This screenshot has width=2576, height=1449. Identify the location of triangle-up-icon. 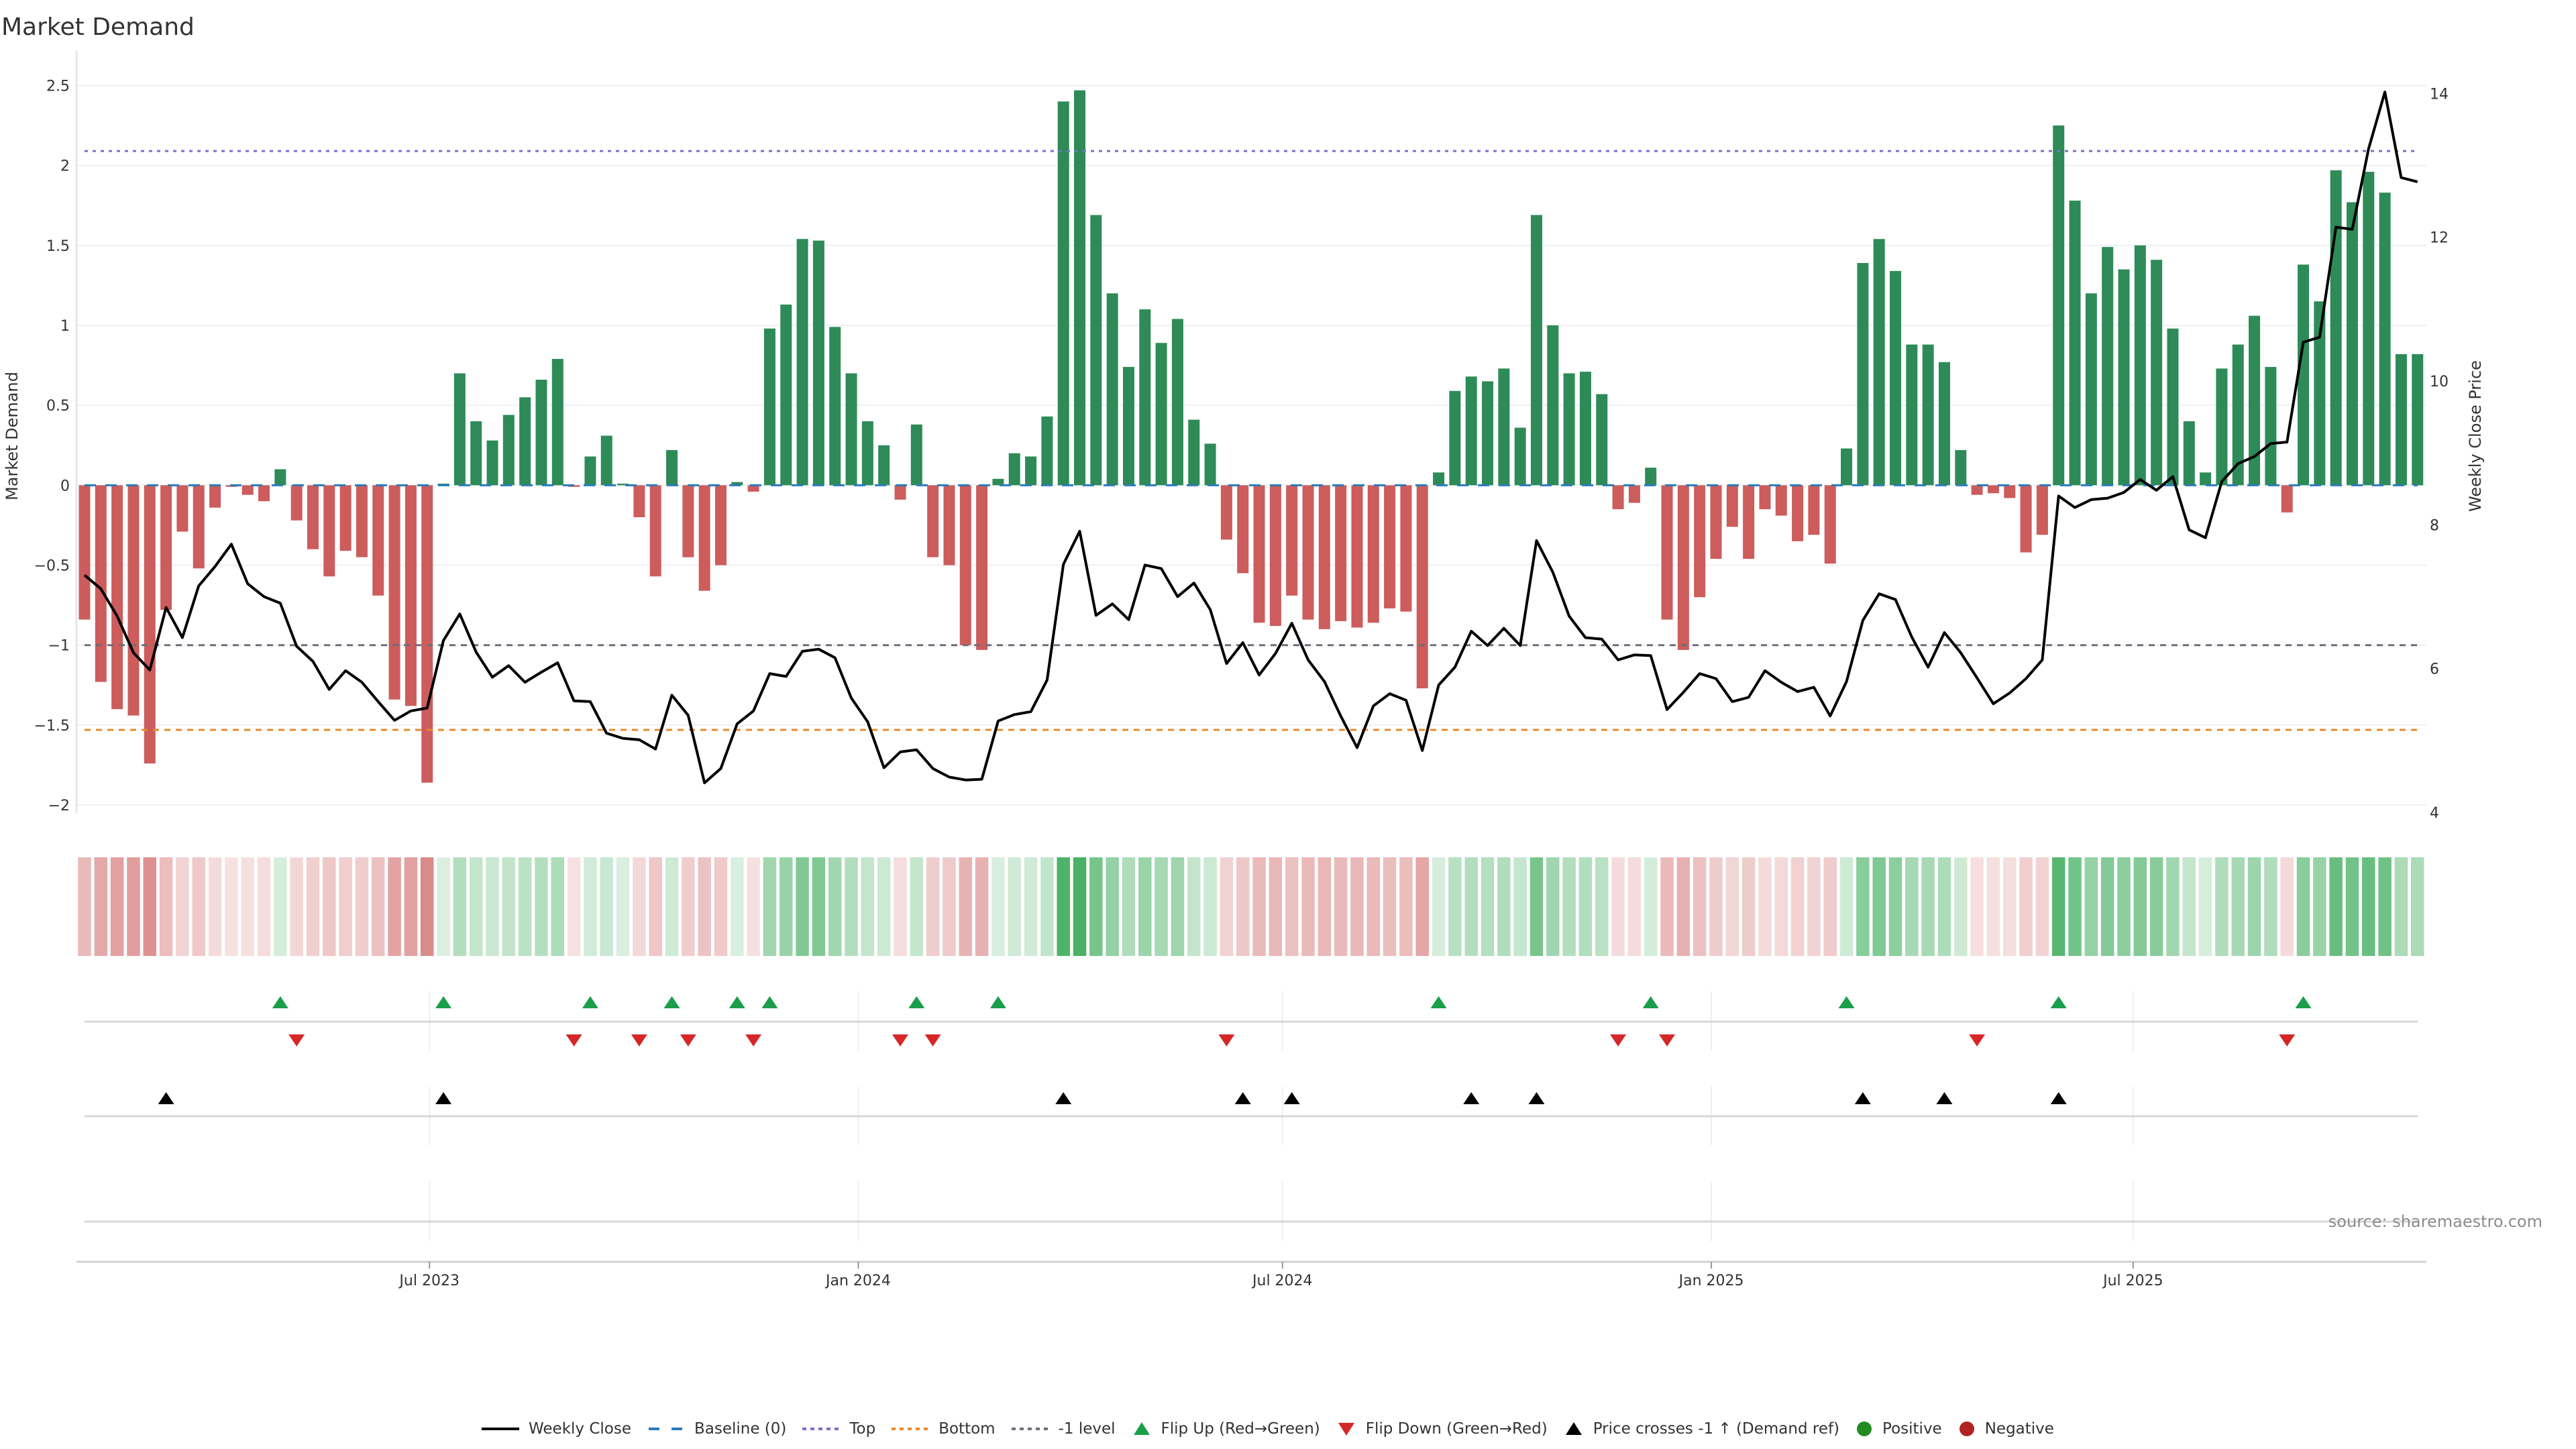
(1573, 1428).